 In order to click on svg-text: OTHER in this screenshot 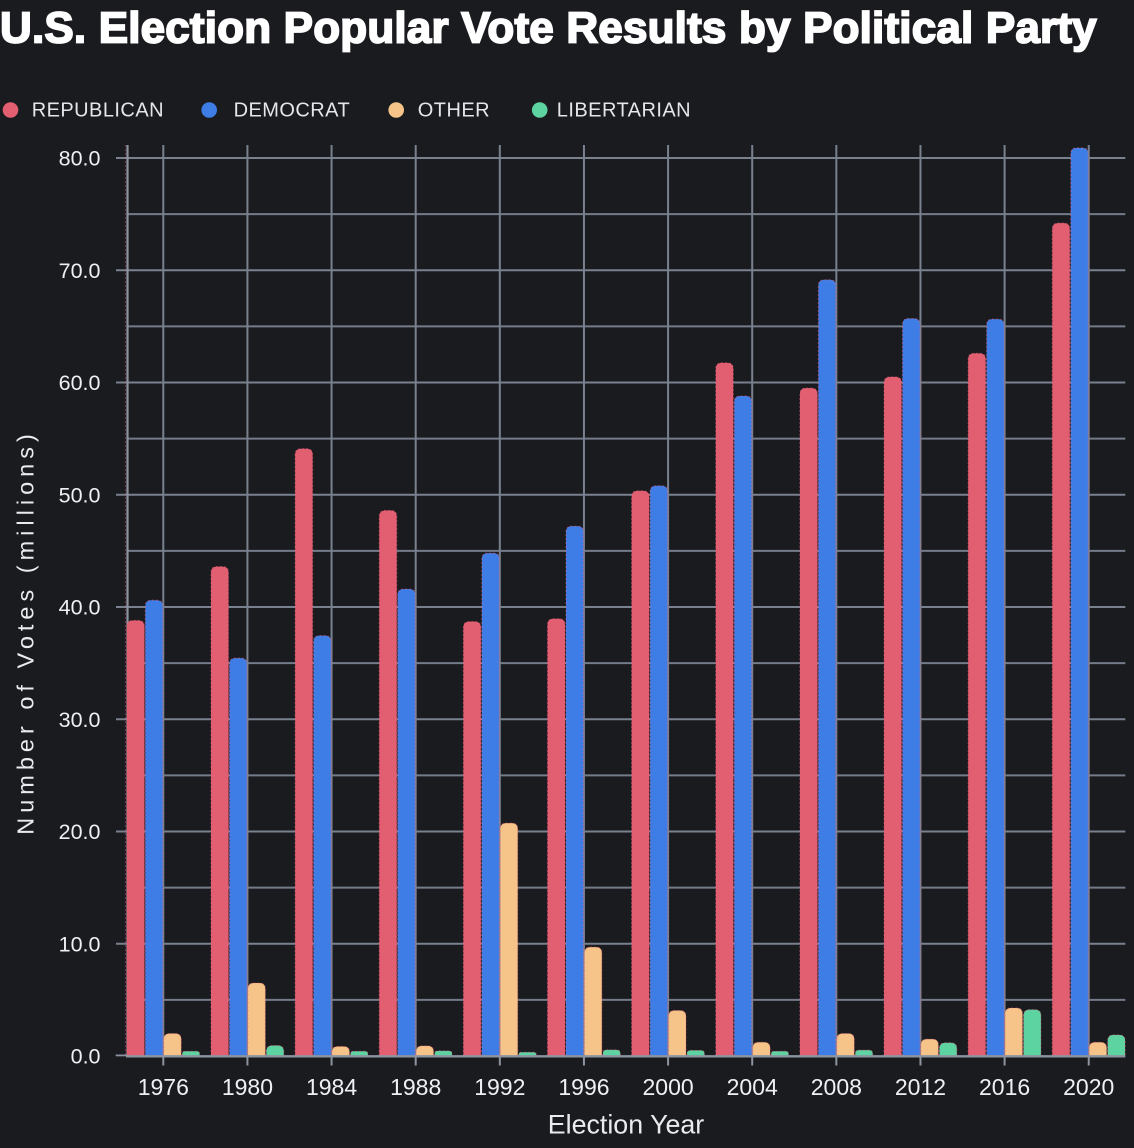, I will do `click(454, 111)`.